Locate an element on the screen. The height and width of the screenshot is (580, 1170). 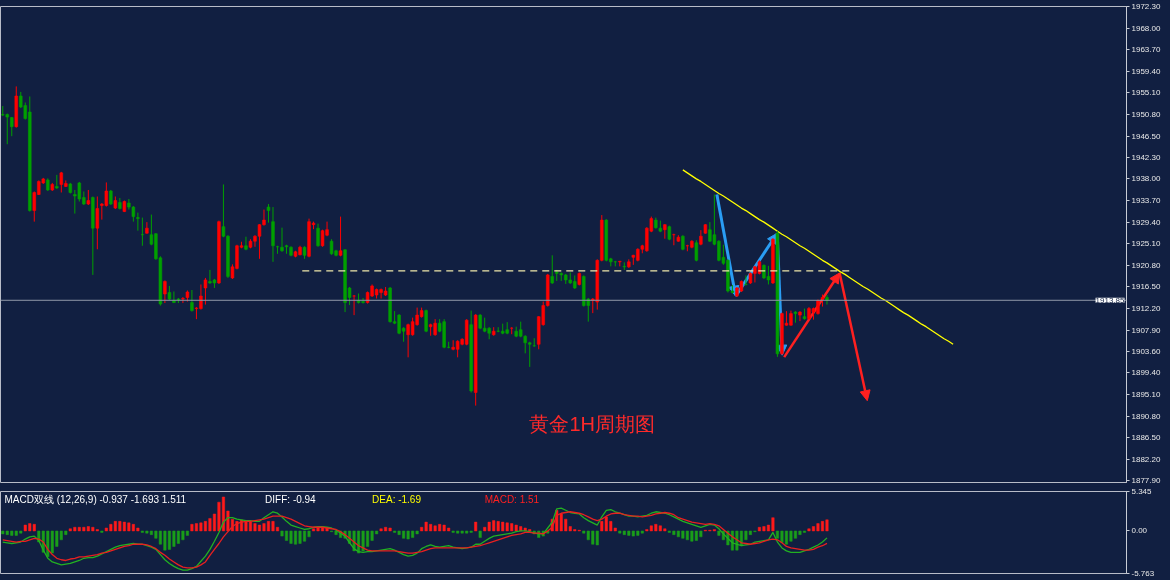
y-tick-label: 1912.20 is located at coordinates (1146, 309).